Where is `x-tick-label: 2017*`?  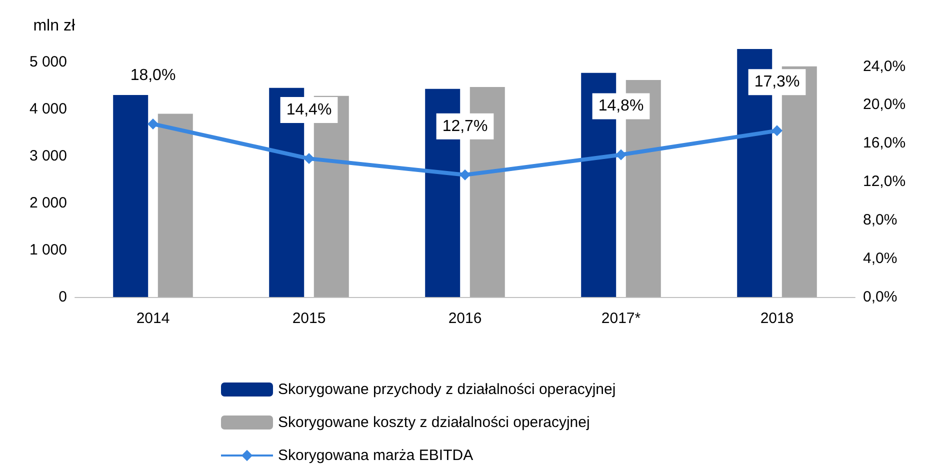
x-tick-label: 2017* is located at coordinates (621, 318).